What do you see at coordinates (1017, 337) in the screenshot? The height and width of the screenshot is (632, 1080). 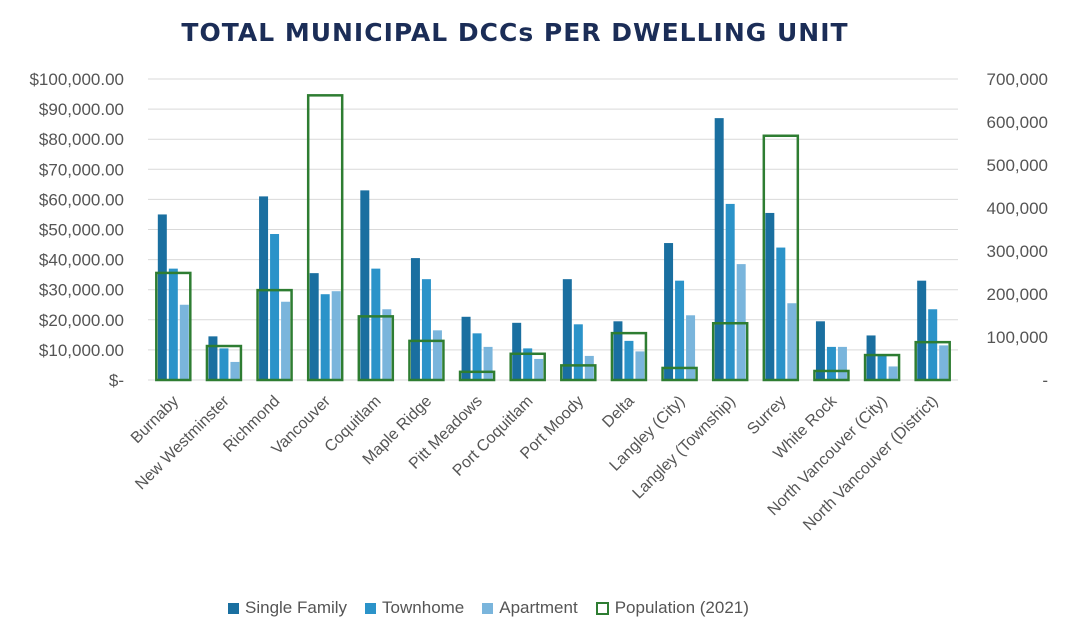 I see `y-right-tick-label: 100,000` at bounding box center [1017, 337].